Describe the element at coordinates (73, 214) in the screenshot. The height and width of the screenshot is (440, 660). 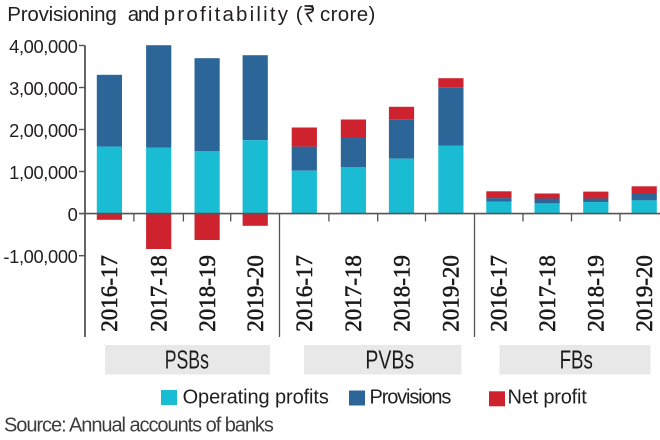
I see `svg-text: 0` at that location.